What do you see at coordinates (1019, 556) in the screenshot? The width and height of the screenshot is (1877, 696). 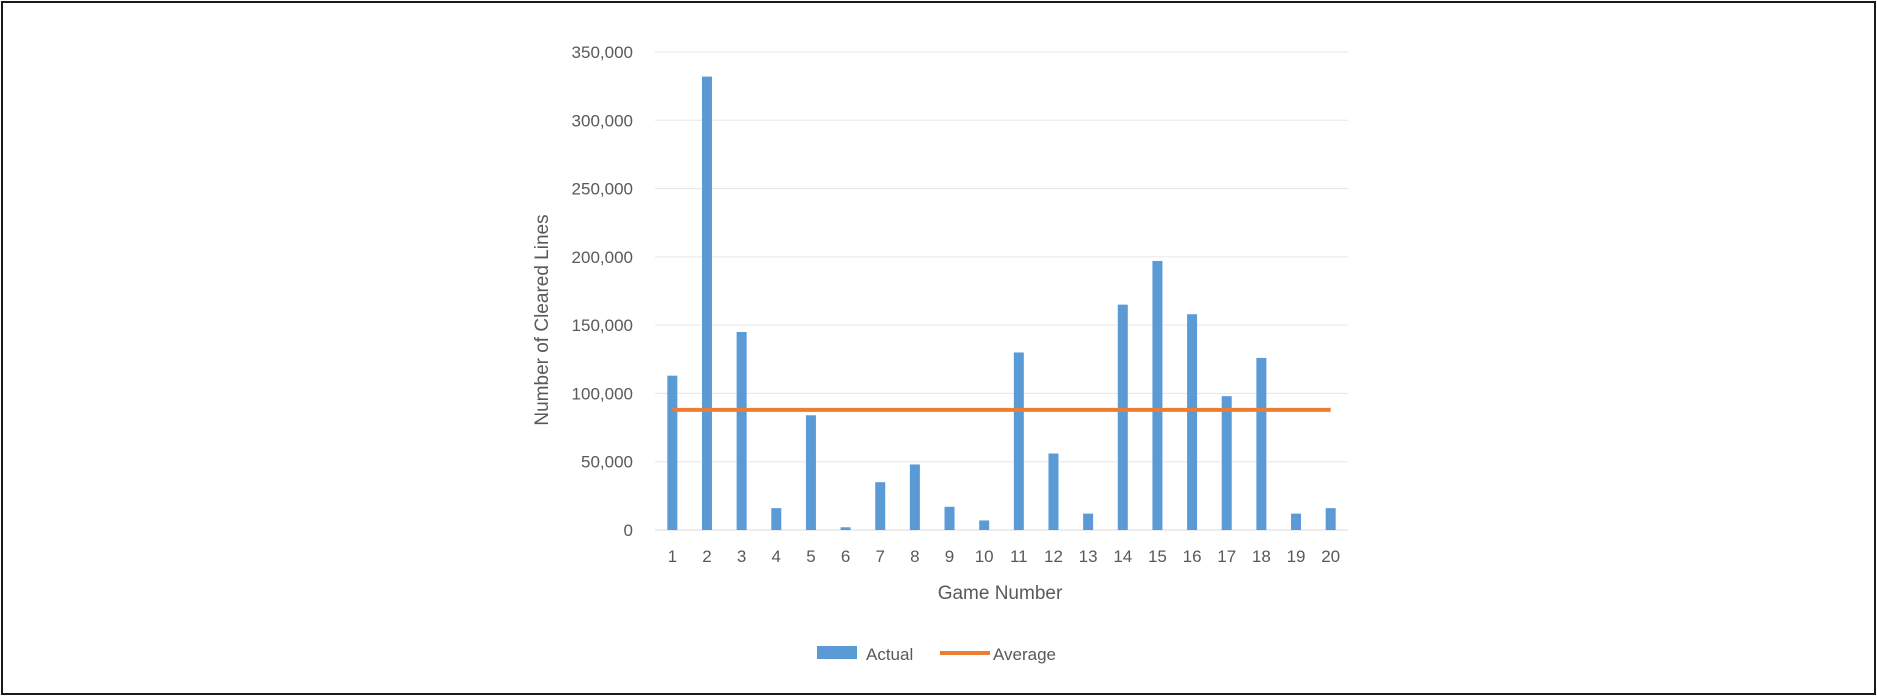 I see `x-tick-label: 11` at bounding box center [1019, 556].